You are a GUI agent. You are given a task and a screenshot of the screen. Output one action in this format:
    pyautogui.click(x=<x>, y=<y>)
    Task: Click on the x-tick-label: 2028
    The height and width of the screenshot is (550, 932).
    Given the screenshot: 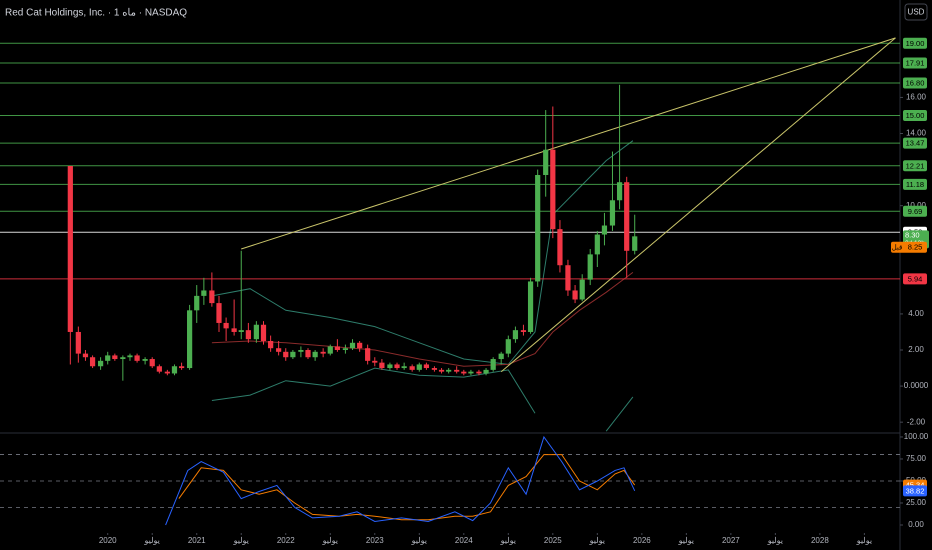 What is the action you would take?
    pyautogui.click(x=820, y=540)
    